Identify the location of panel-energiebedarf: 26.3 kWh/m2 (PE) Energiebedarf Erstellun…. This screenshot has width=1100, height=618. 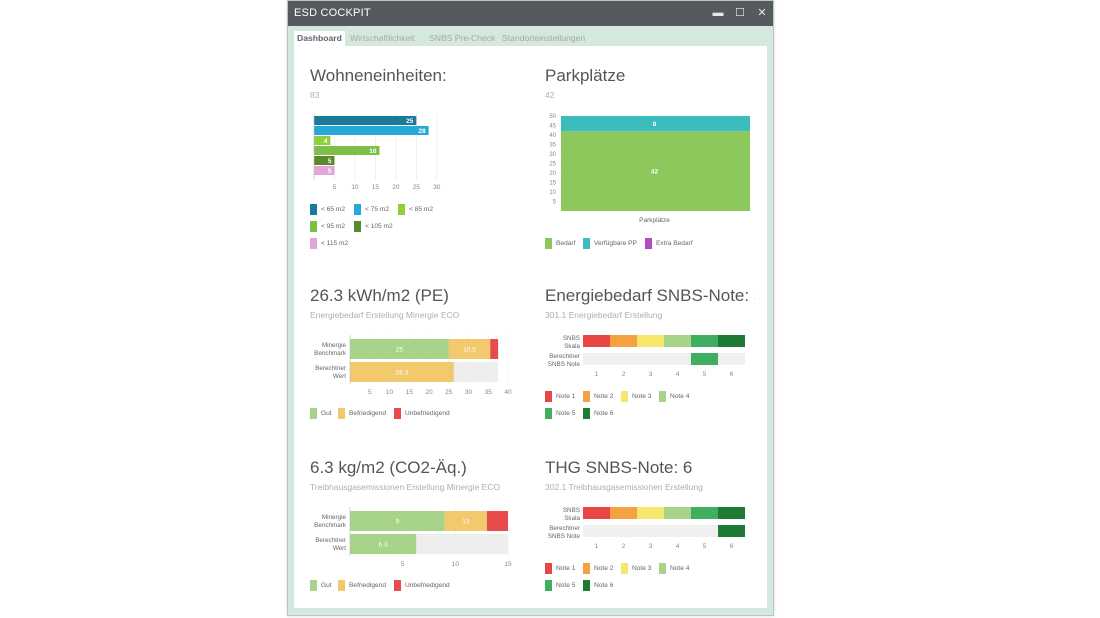
(420, 371).